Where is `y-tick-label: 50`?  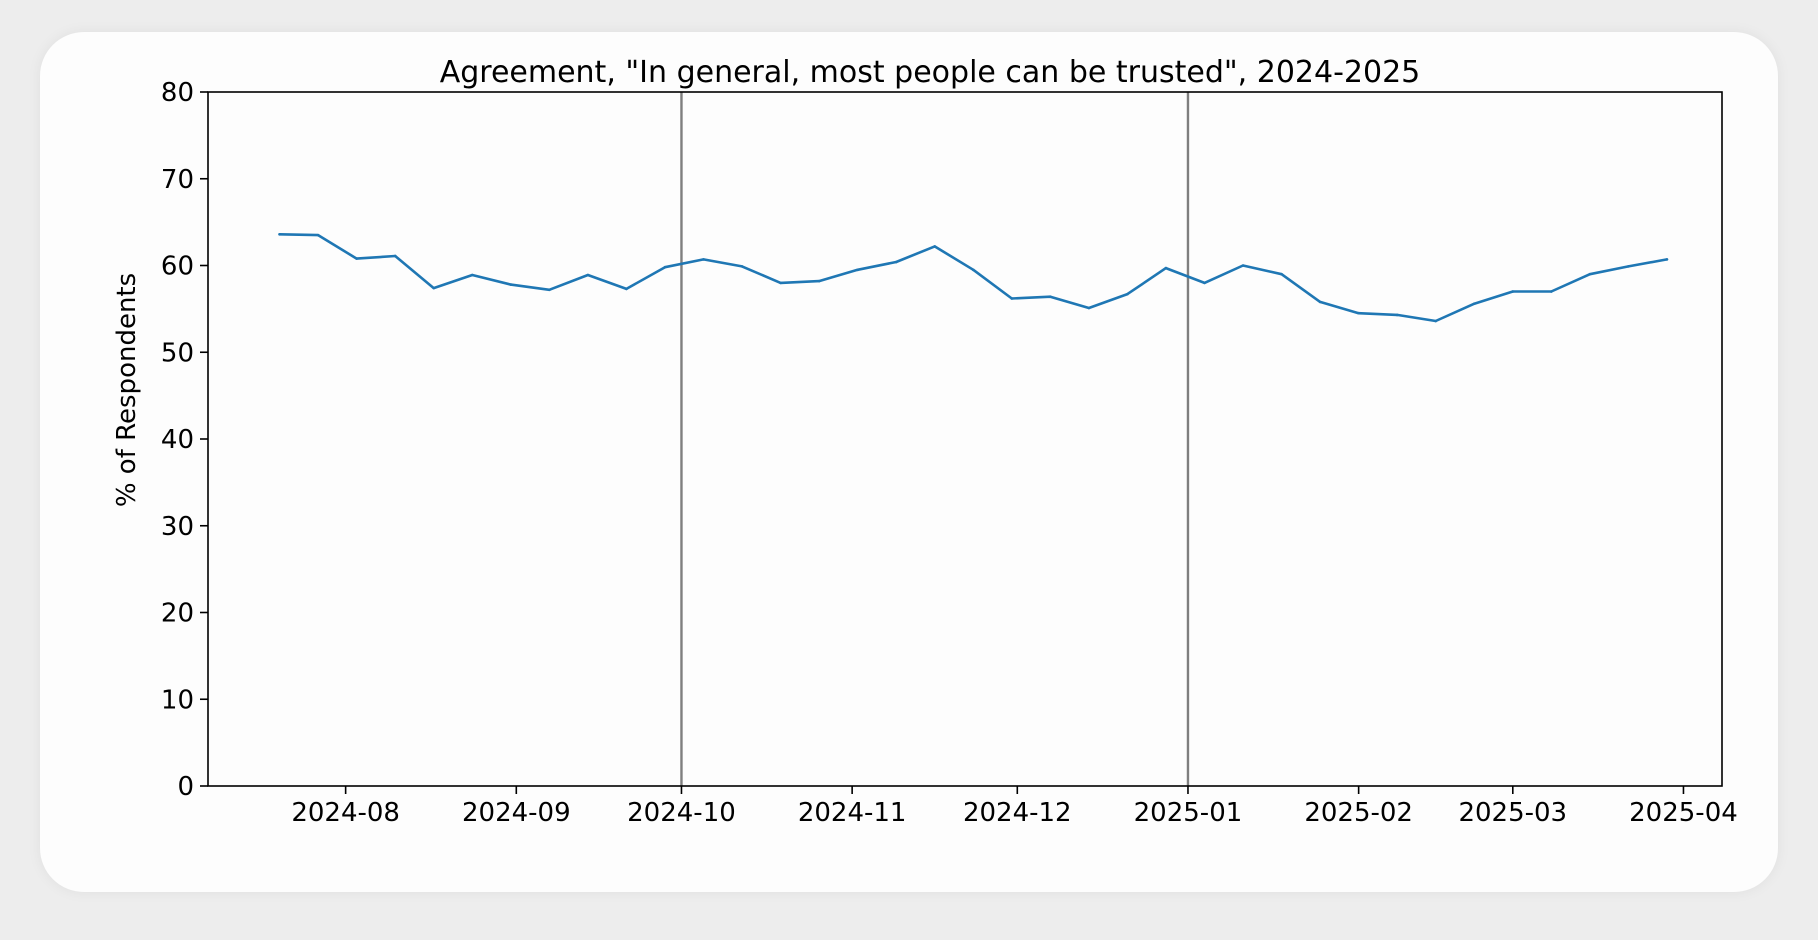 y-tick-label: 50 is located at coordinates (177, 353).